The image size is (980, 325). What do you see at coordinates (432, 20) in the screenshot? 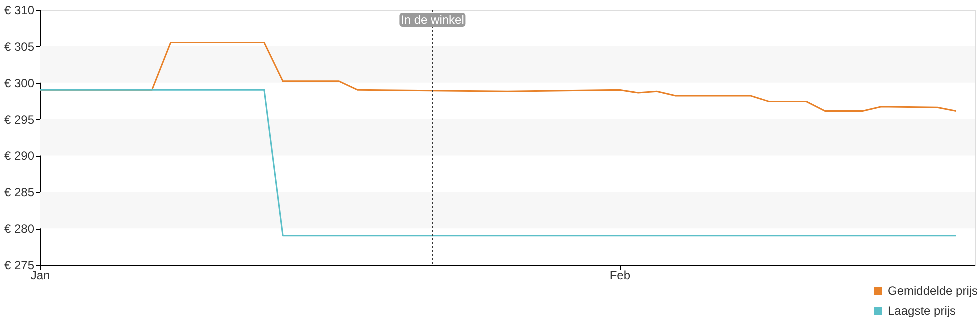
I see `ref-line-label: In de winkel` at bounding box center [432, 20].